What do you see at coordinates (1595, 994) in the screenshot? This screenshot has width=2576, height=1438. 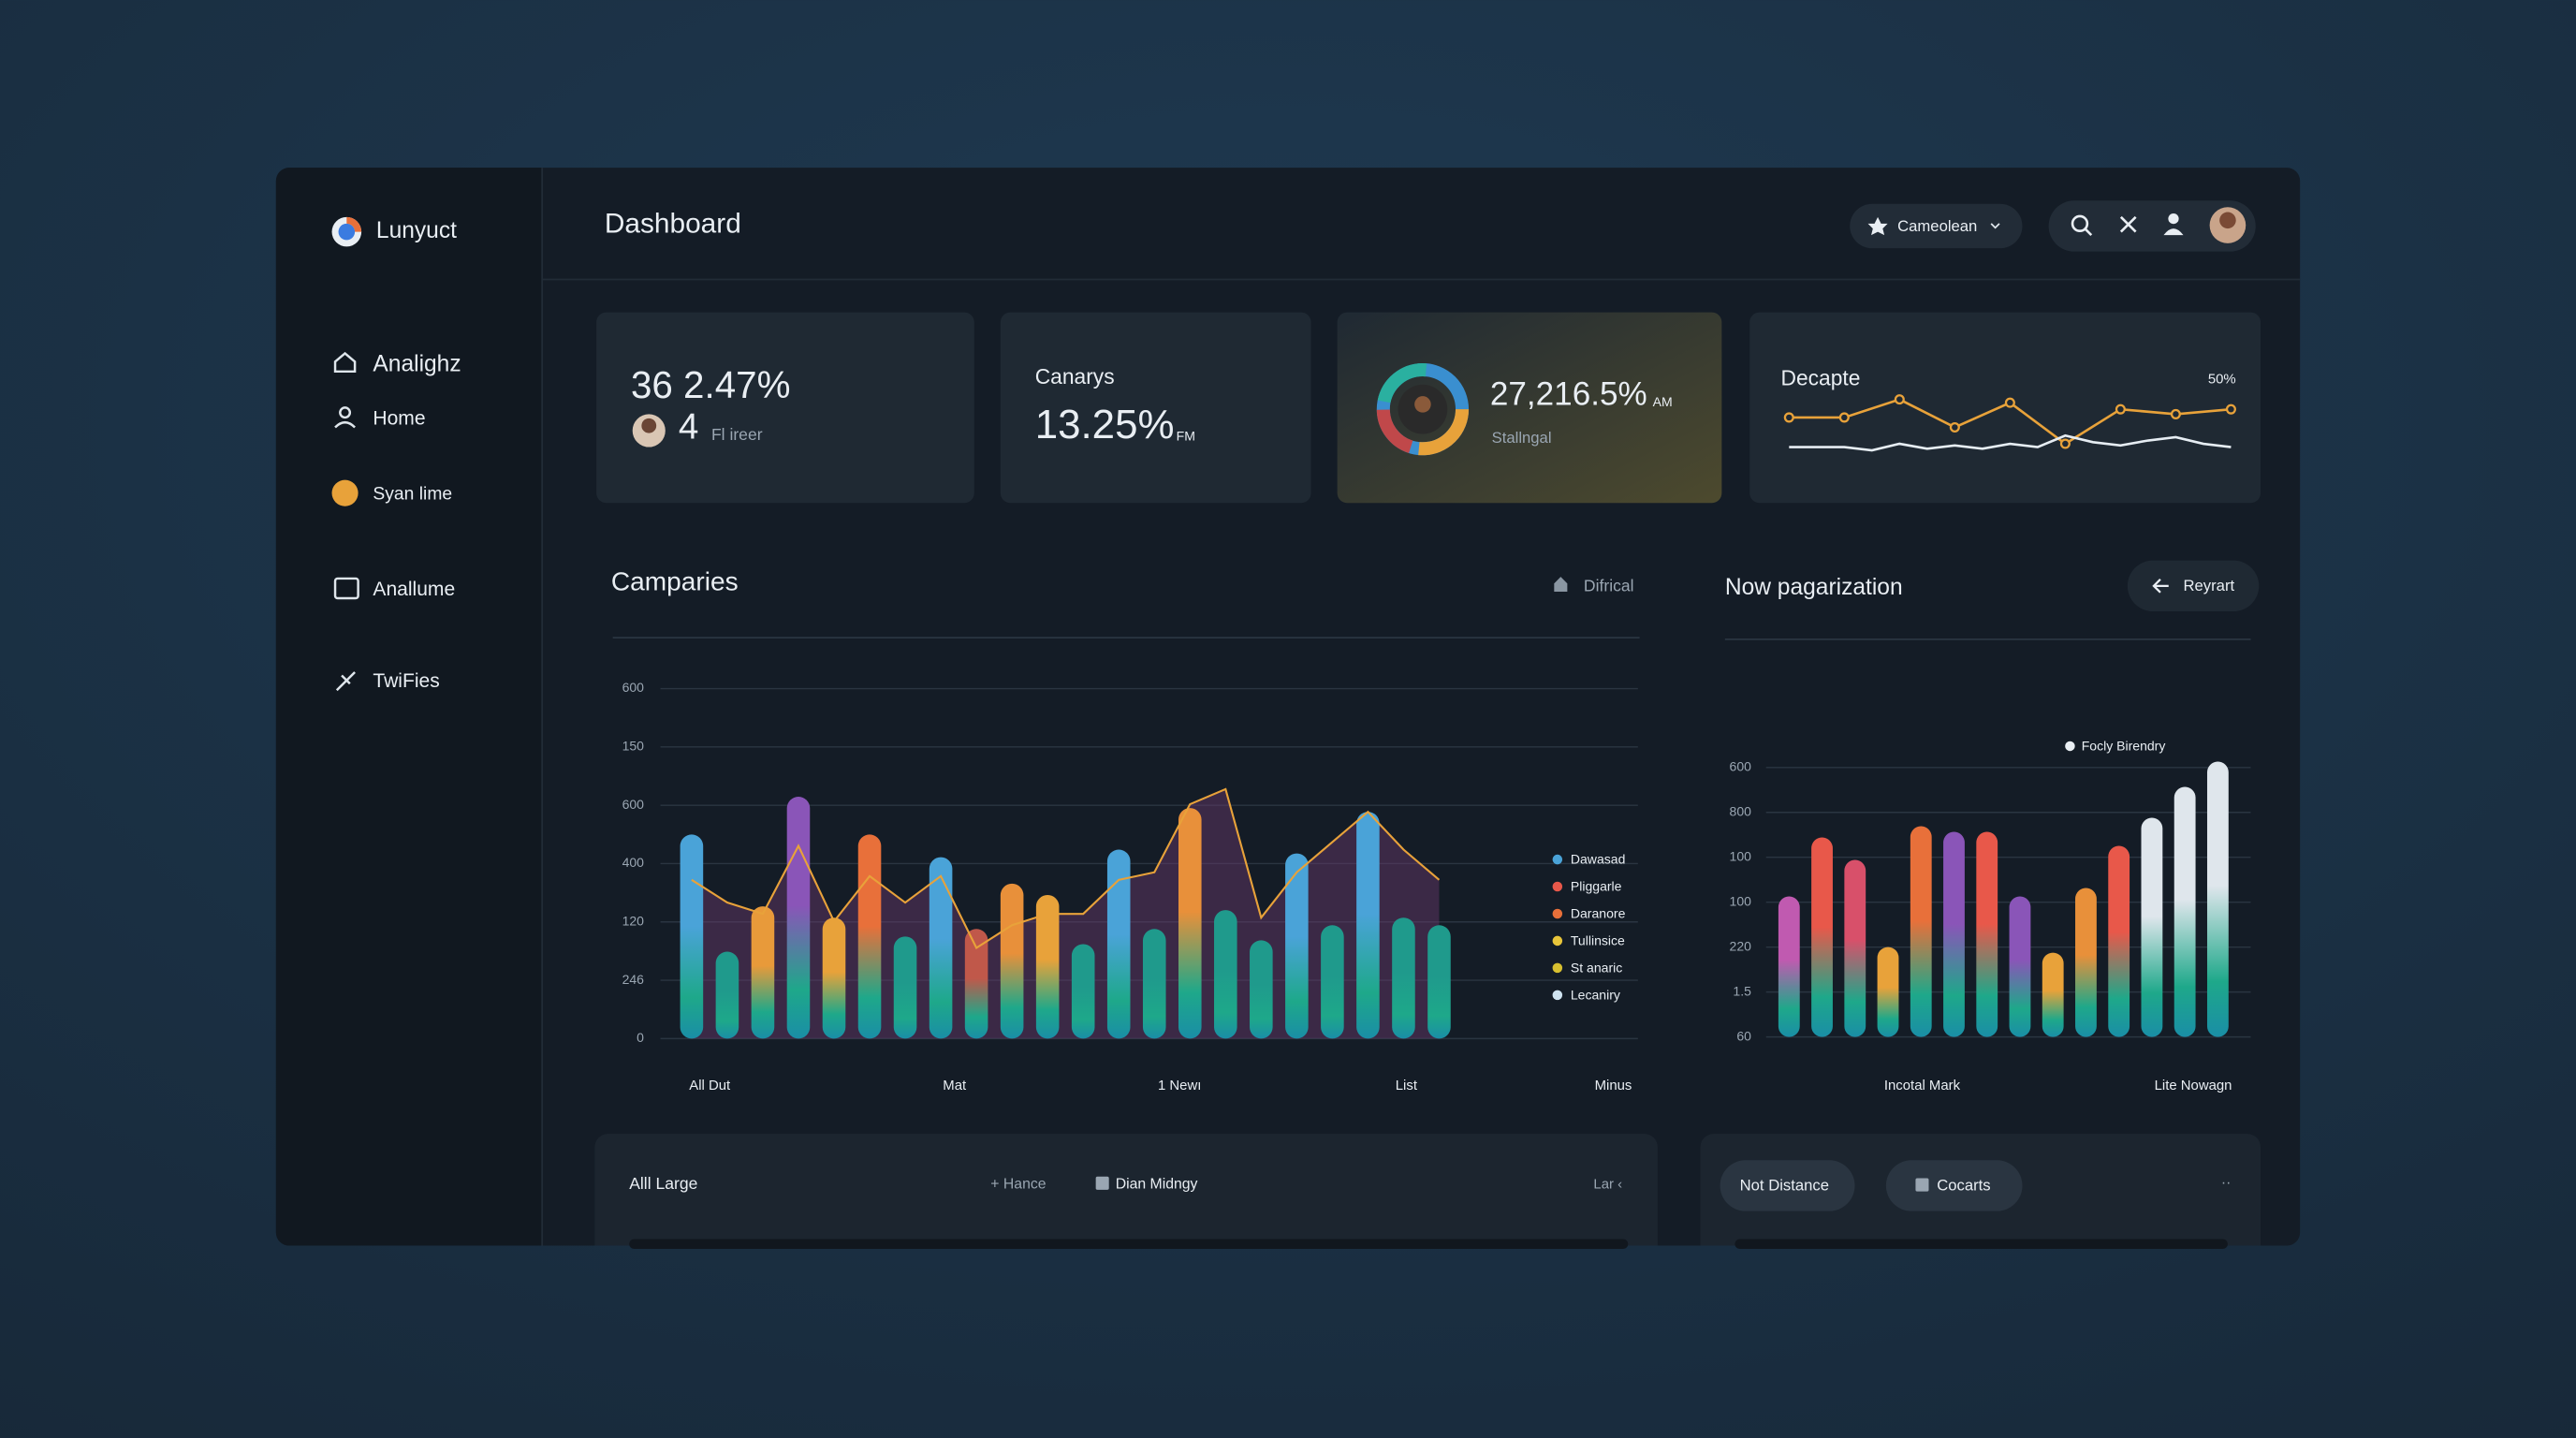 I see `legend-label: Lecaniry` at bounding box center [1595, 994].